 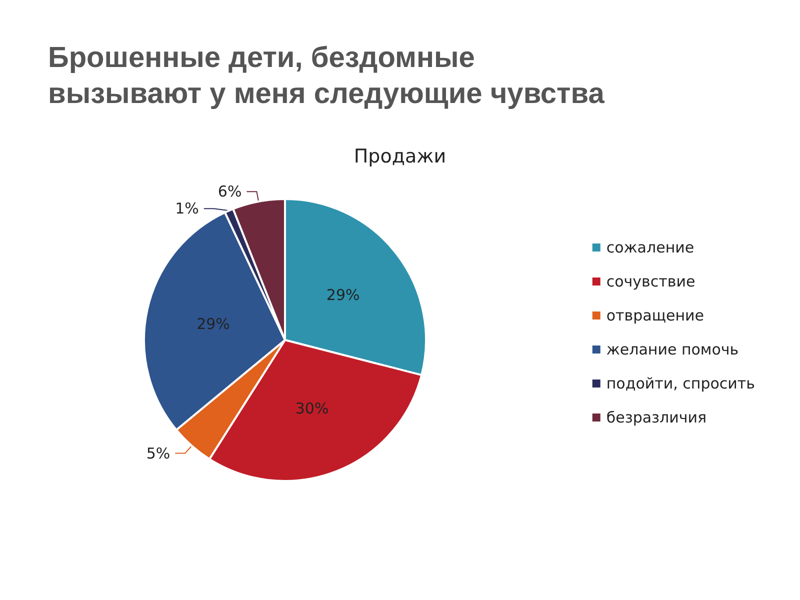 I want to click on chart-title: Брошенные дети, бездомные вызывают у меня следующие чувства, so click(x=326, y=76).